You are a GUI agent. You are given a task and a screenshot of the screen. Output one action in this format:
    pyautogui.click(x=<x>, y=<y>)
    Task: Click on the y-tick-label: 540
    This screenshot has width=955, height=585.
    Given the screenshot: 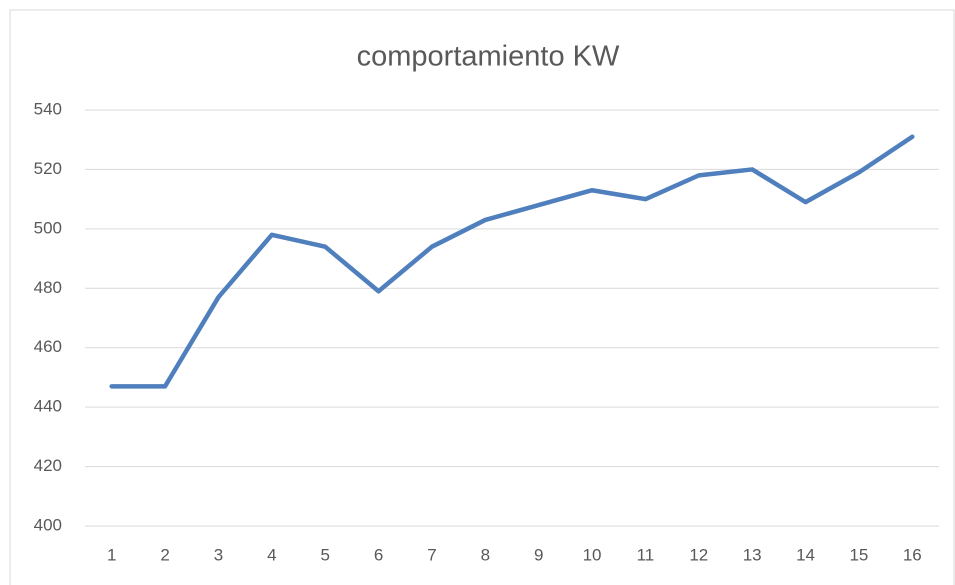 What is the action you would take?
    pyautogui.click(x=48, y=108)
    